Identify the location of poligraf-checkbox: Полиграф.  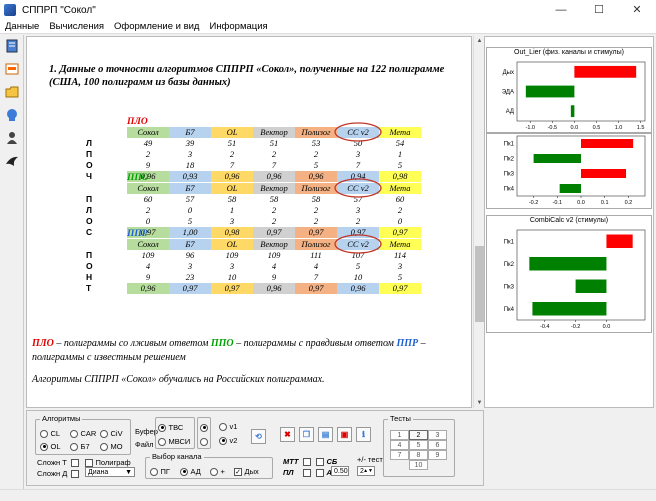
(108, 462).